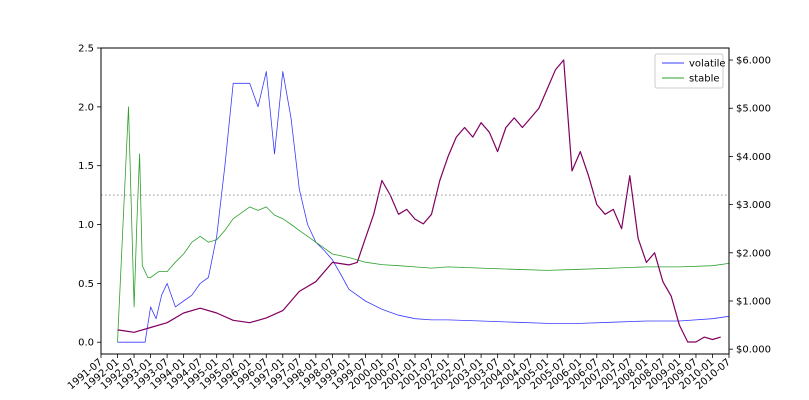  I want to click on y-left-tick-label: 2.5, so click(86, 49).